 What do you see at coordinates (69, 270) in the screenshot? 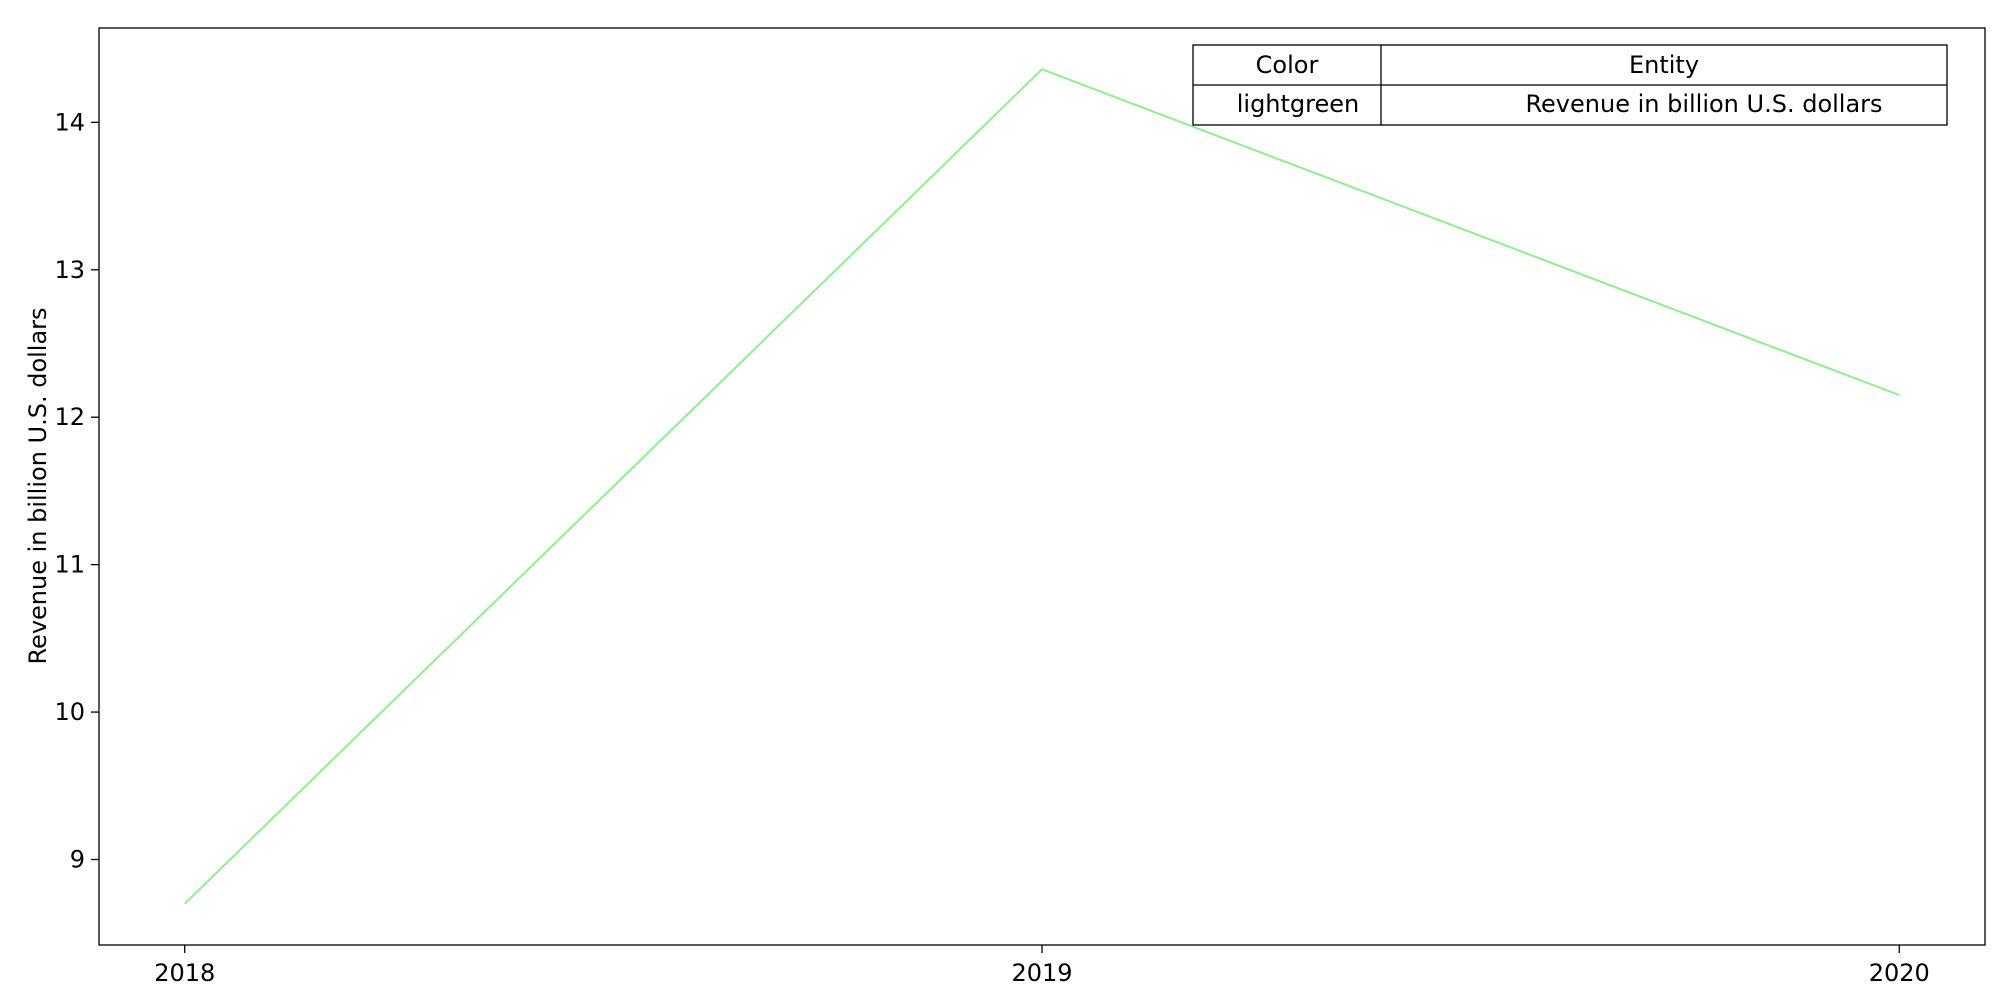
I see `y-tick-label: 13` at bounding box center [69, 270].